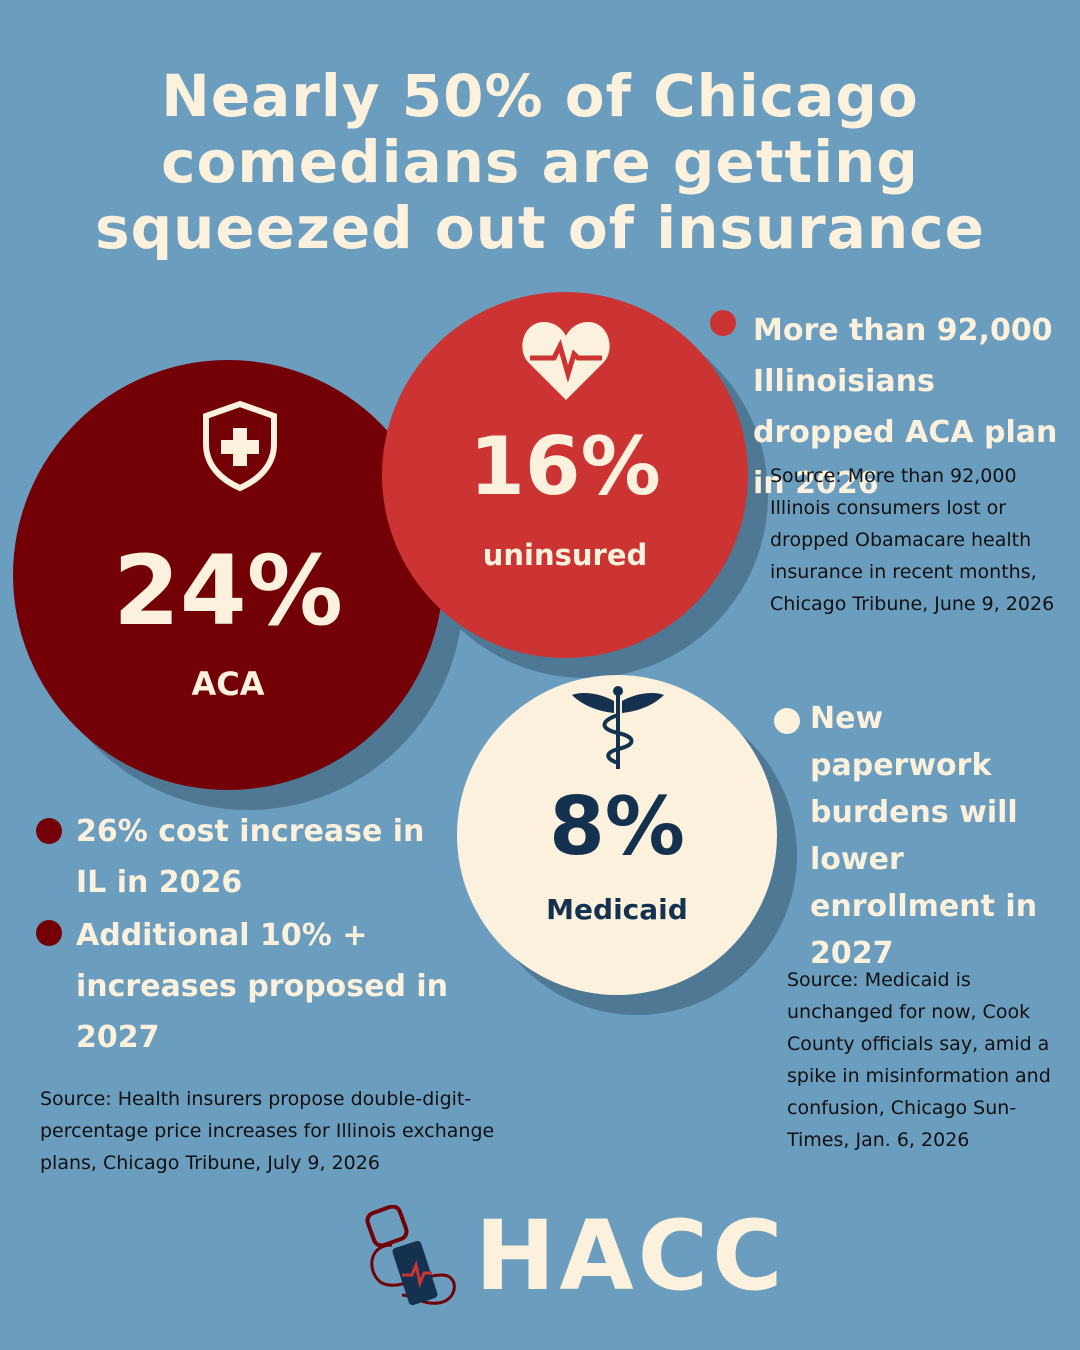  Describe the element at coordinates (617, 909) in the screenshot. I see `stat-label: Medicaid` at that location.